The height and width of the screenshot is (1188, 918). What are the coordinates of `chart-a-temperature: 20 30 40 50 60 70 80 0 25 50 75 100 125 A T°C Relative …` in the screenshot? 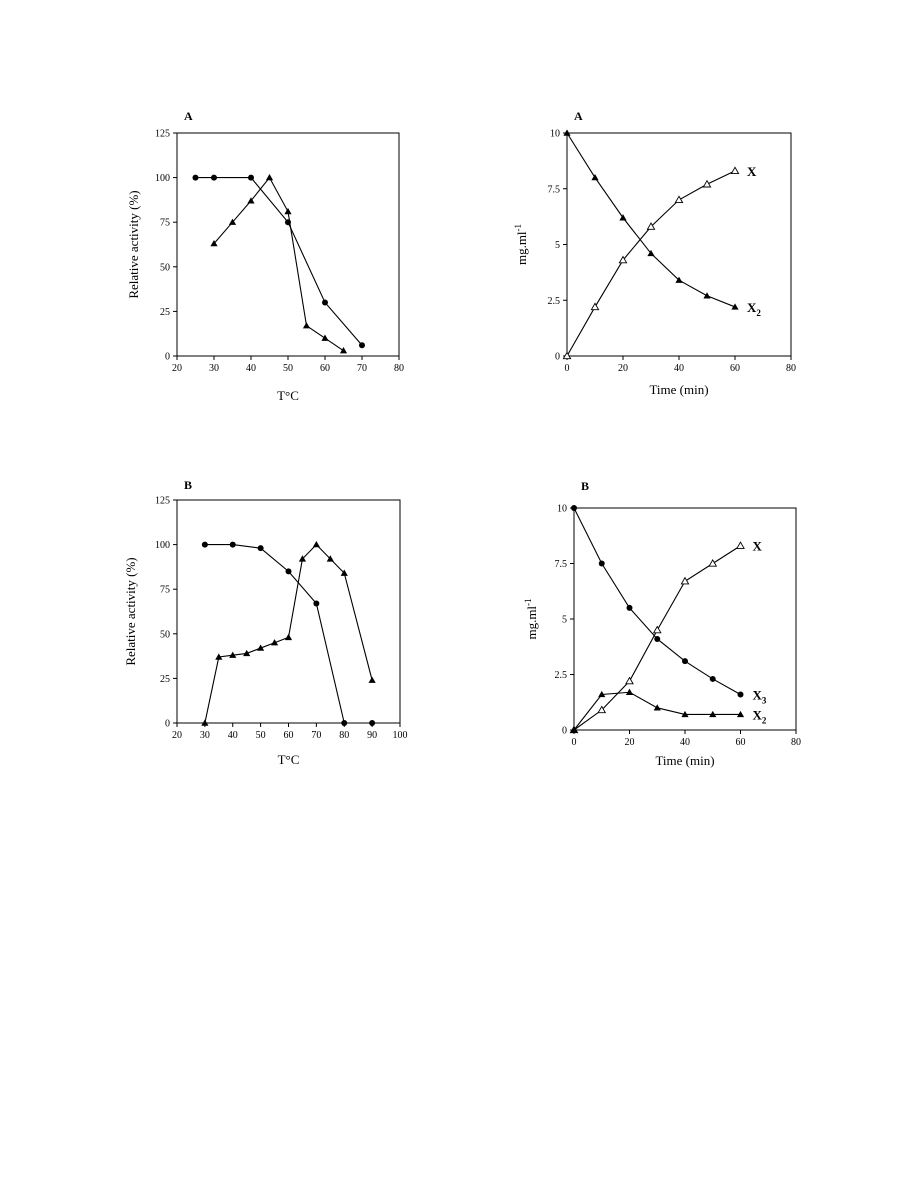 It's located at (265, 256).